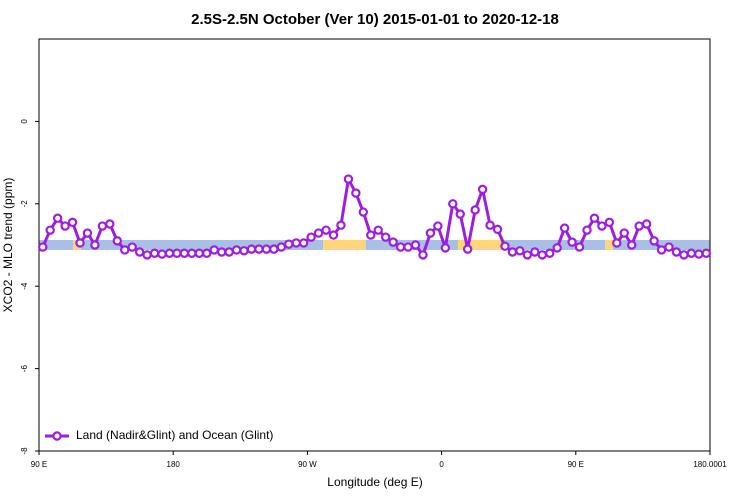  What do you see at coordinates (710, 464) in the screenshot?
I see `x-tick-label: 180.0001` at bounding box center [710, 464].